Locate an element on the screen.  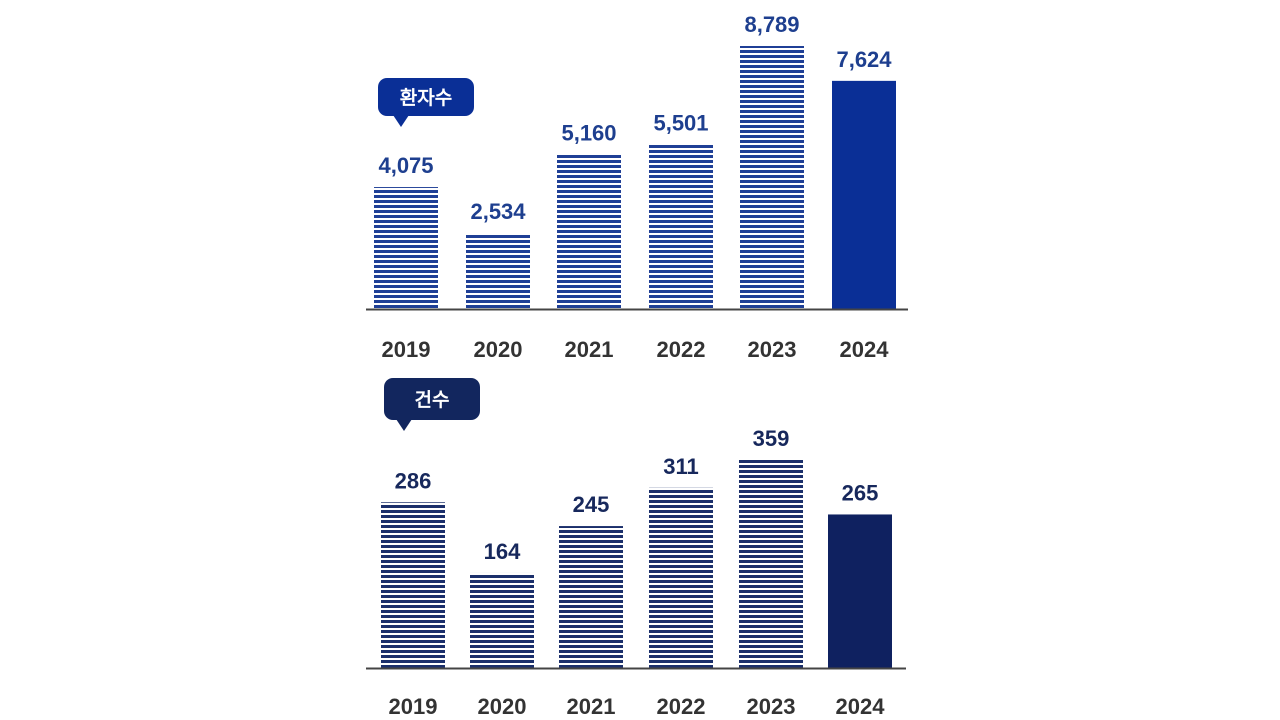
bar-cases-2021 is located at coordinates (591, 597).